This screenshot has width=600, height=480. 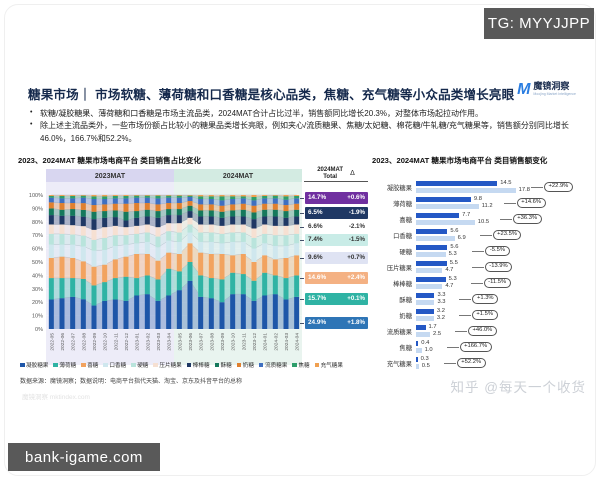 What do you see at coordinates (93, 366) in the screenshot?
I see `legend-label: 喜糖` at bounding box center [93, 366].